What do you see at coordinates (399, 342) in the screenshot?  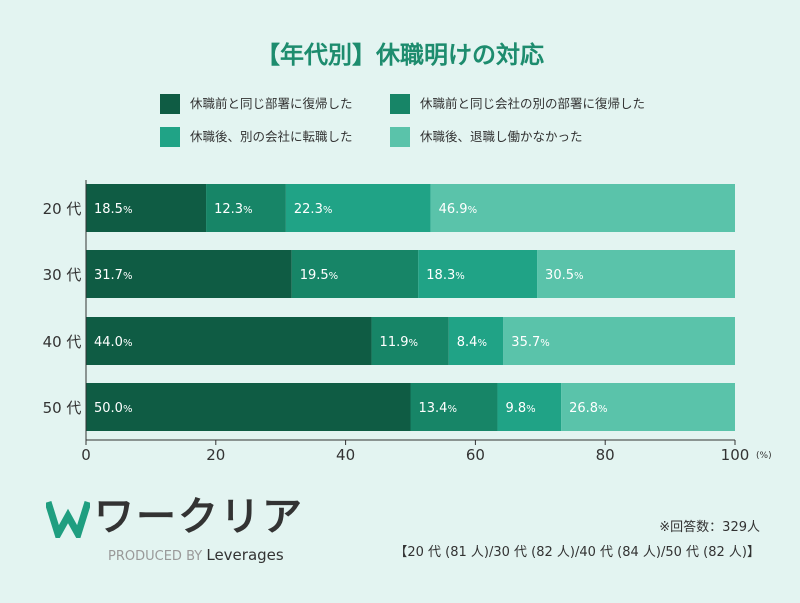 I see `data-label: 11.9%` at bounding box center [399, 342].